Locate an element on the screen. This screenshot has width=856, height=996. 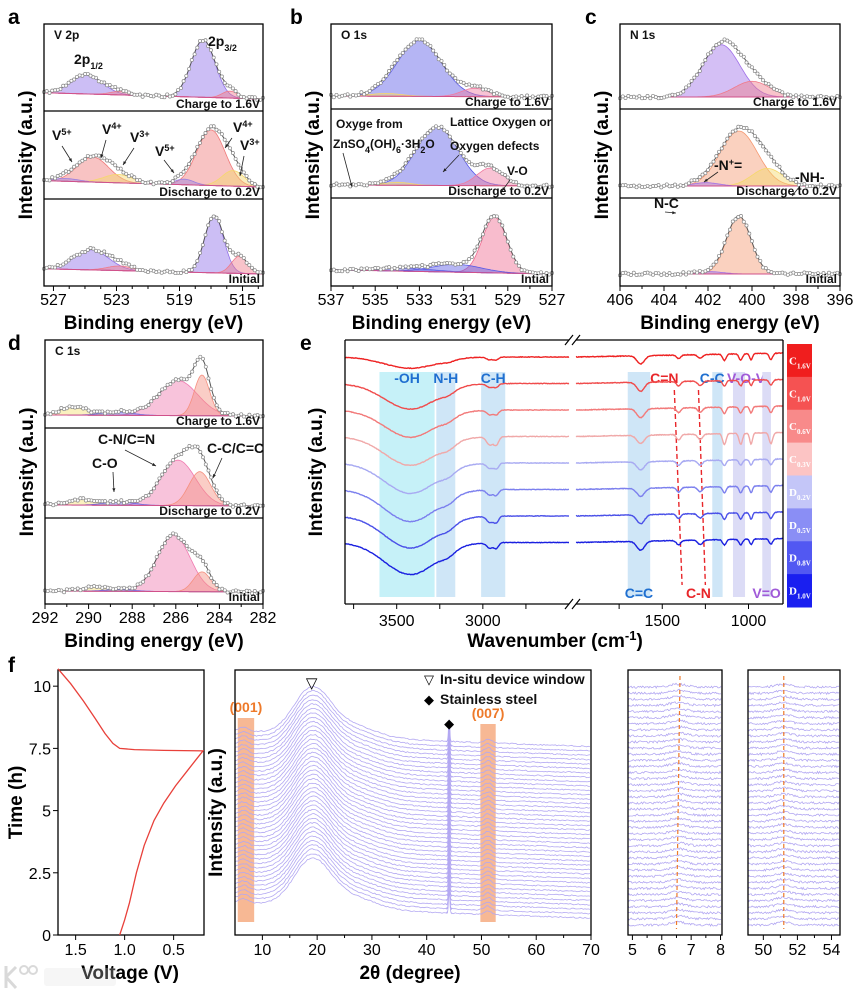
annotation-text: Oxyge from is located at coordinates (369, 124).